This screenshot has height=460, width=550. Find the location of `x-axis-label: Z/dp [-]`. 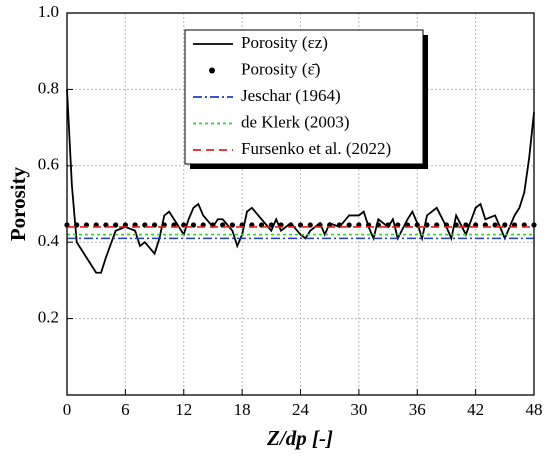

x-axis-label: Z/dp [-] is located at coordinates (299, 438).